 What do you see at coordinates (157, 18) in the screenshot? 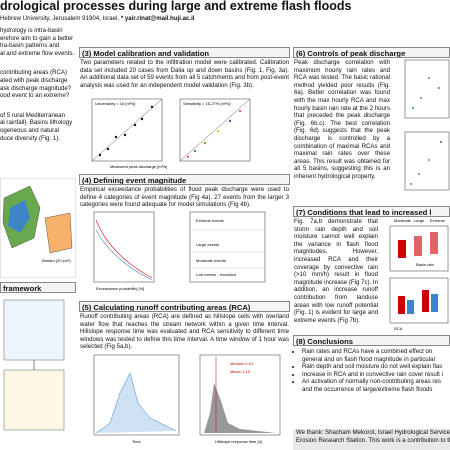
I see `email: * yair.rinat@mail.huji.ac.il` at bounding box center [157, 18].